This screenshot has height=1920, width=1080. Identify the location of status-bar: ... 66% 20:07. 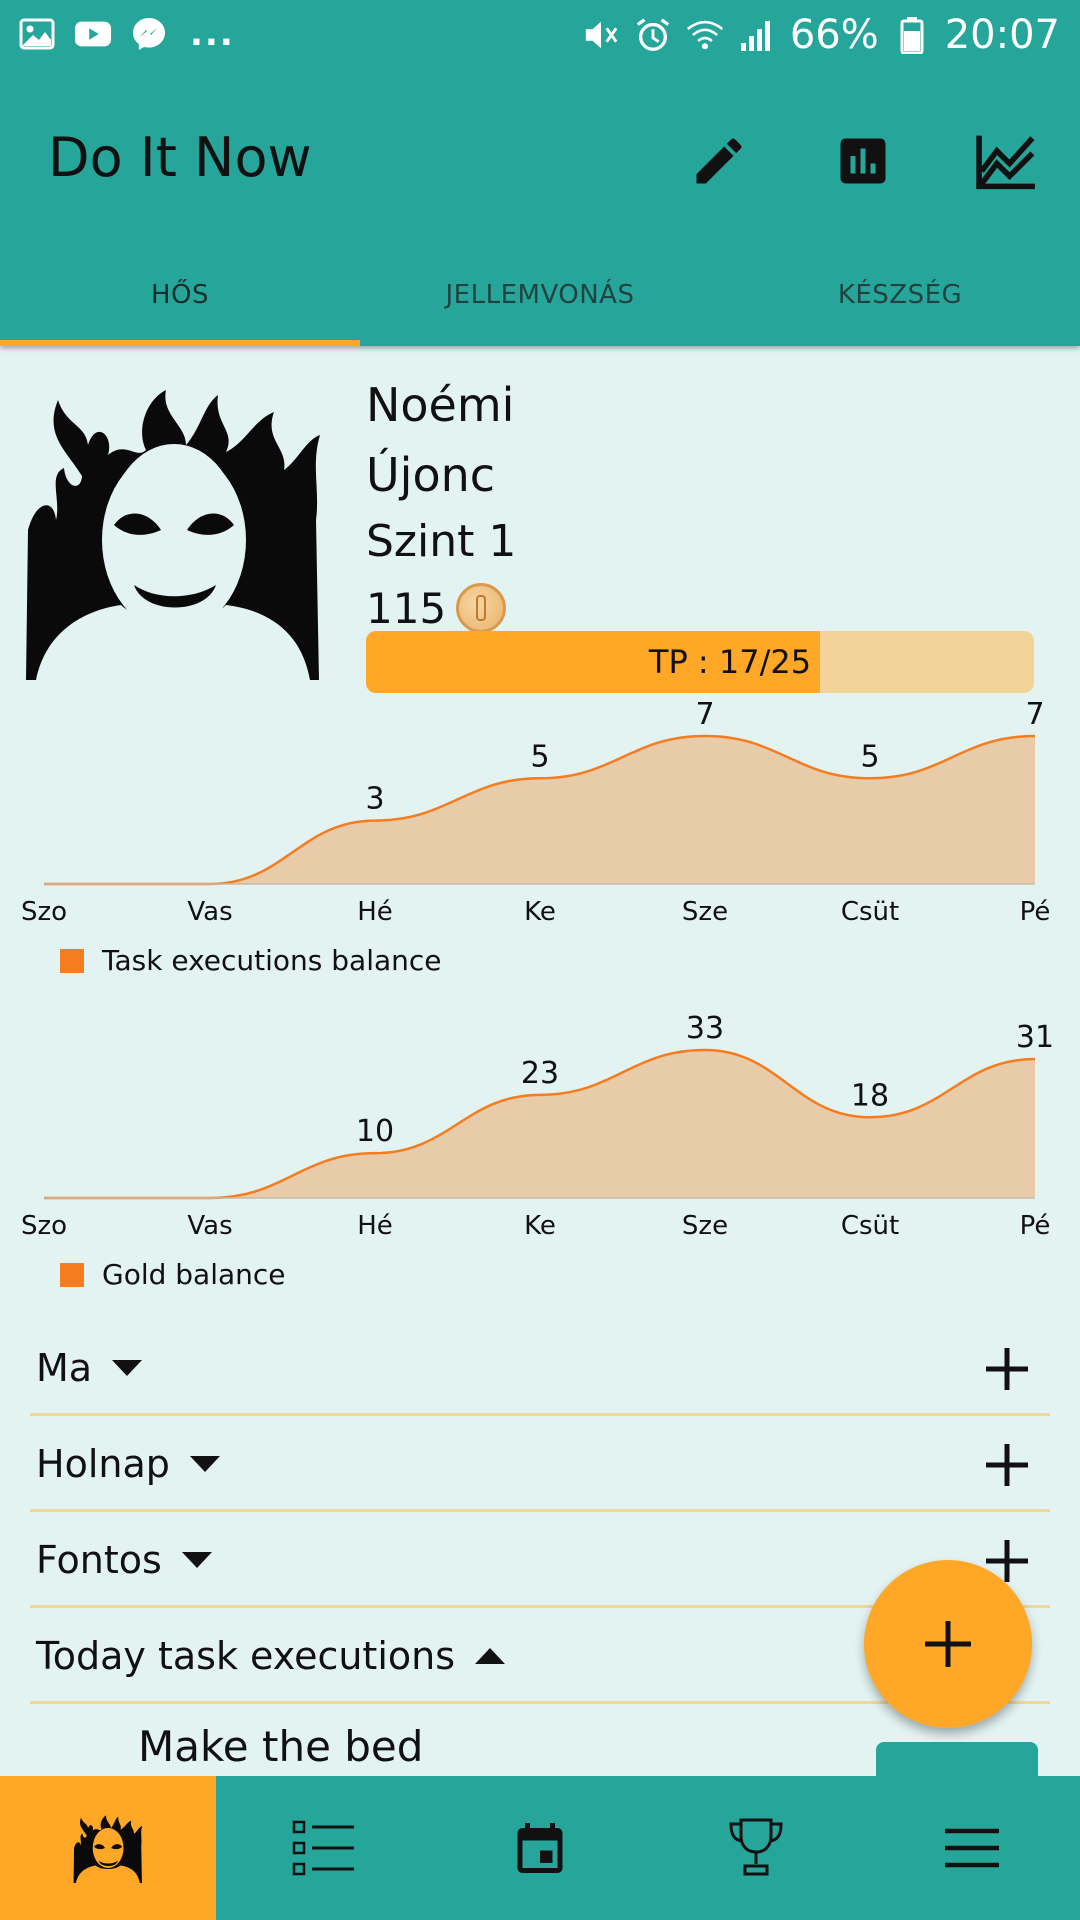
(540, 39).